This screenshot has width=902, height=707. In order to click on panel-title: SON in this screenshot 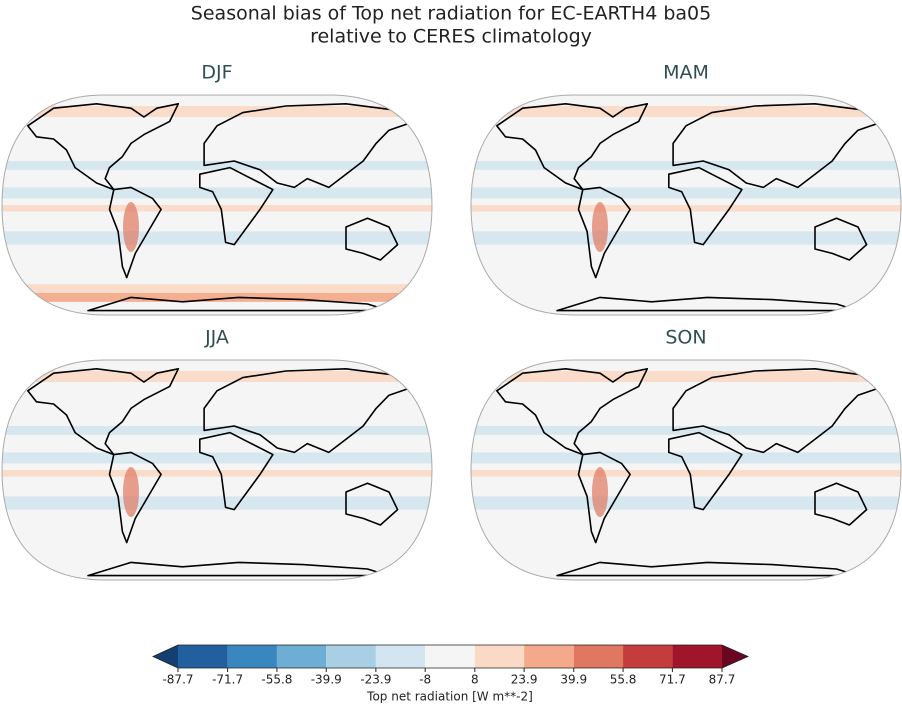, I will do `click(685, 338)`.